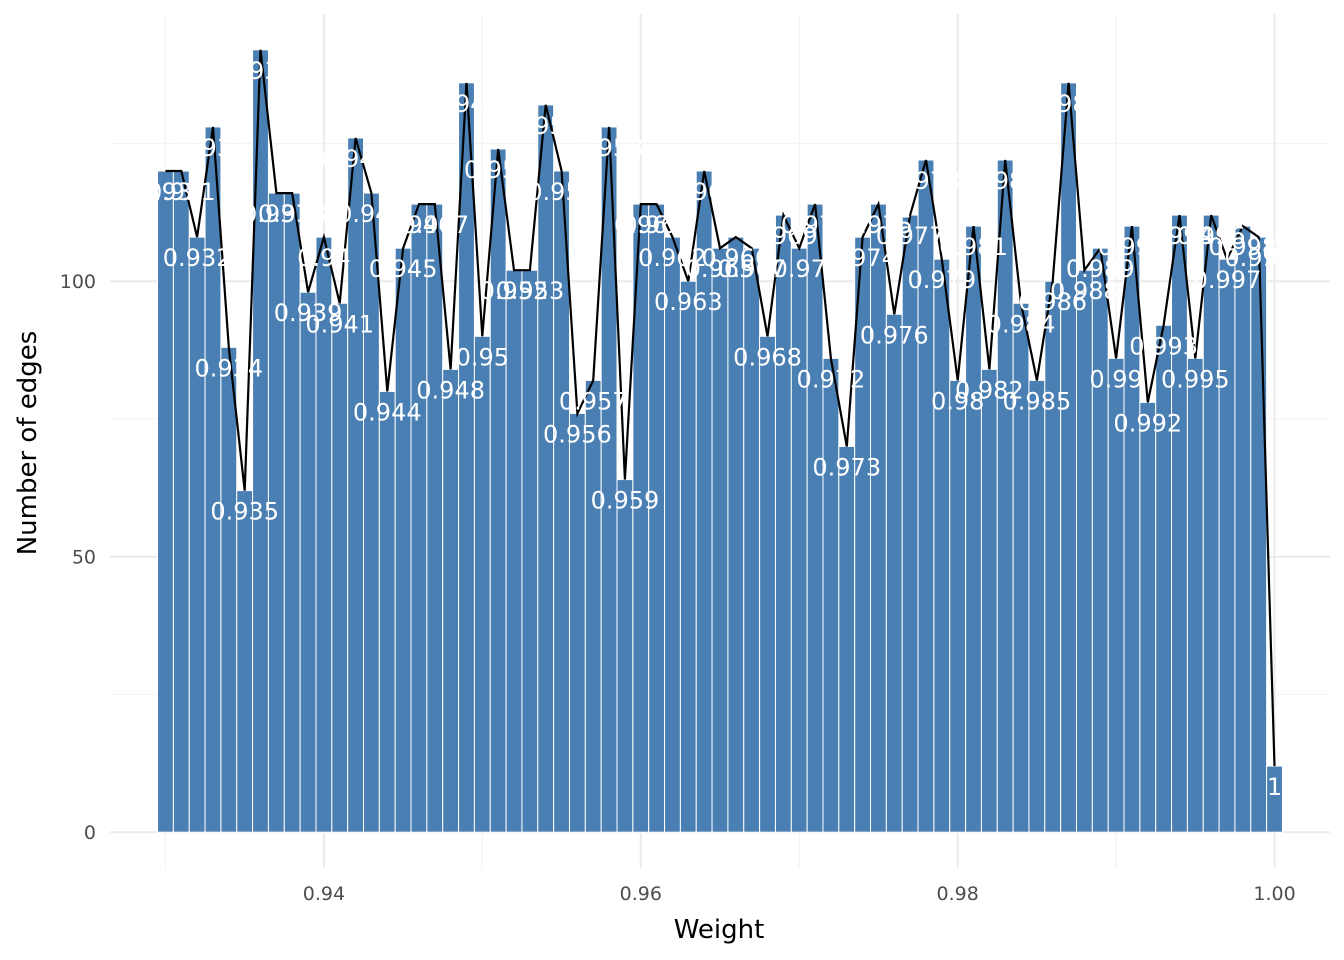  I want to click on bar-label: 0.973, so click(846, 468).